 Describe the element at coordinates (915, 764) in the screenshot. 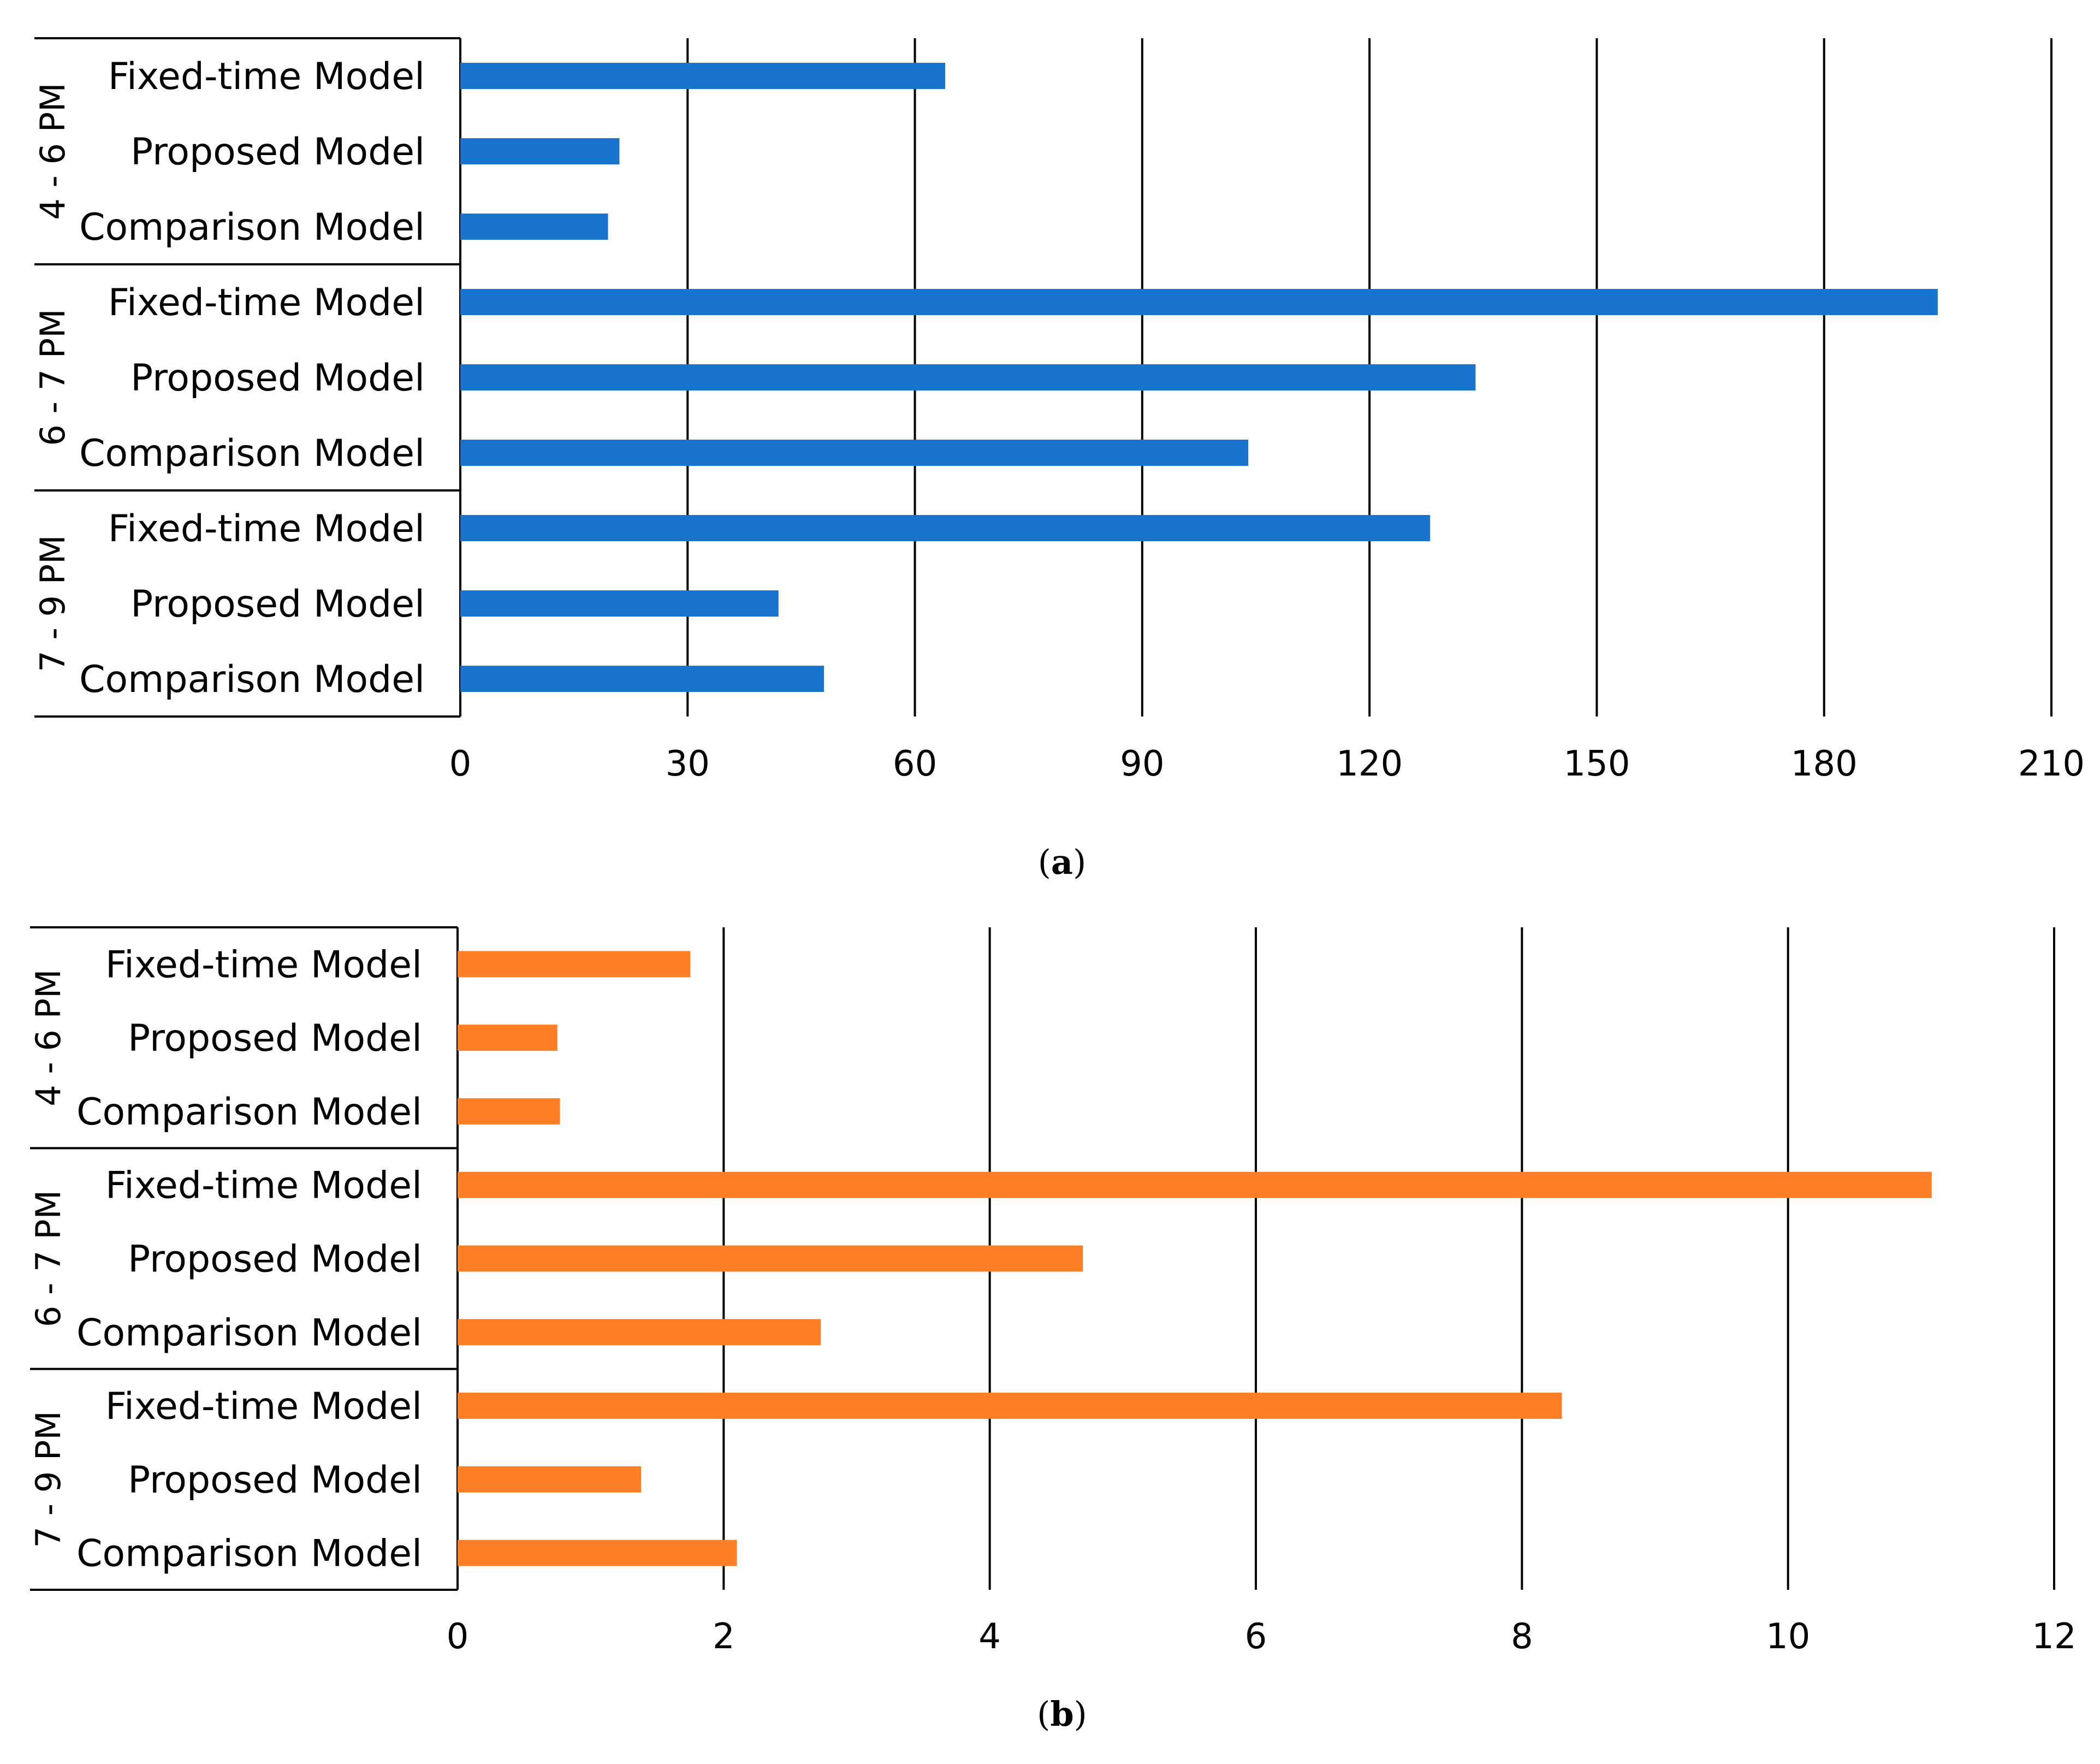

I see `x-tick-label: 60` at that location.